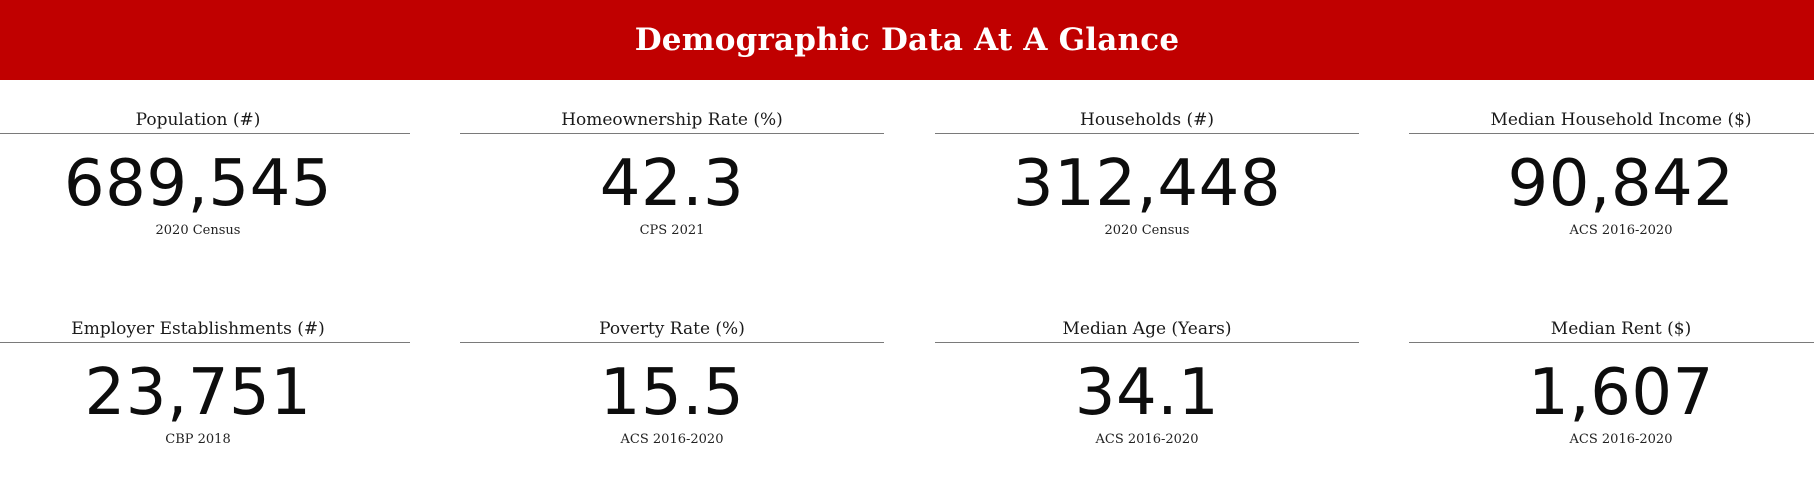 Image resolution: width=1814 pixels, height=484 pixels. Describe the element at coordinates (672, 230) in the screenshot. I see `stat-source: CPS 2021` at that location.